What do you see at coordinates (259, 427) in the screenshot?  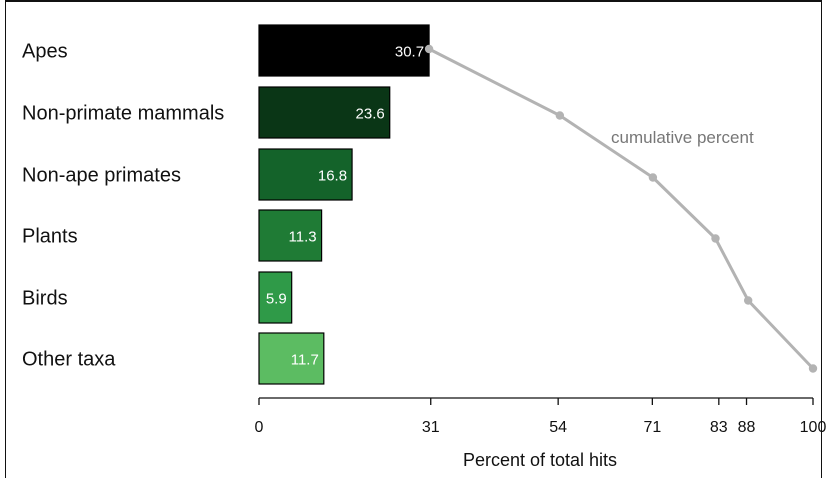 I see `x-tick-label: 0` at bounding box center [259, 427].